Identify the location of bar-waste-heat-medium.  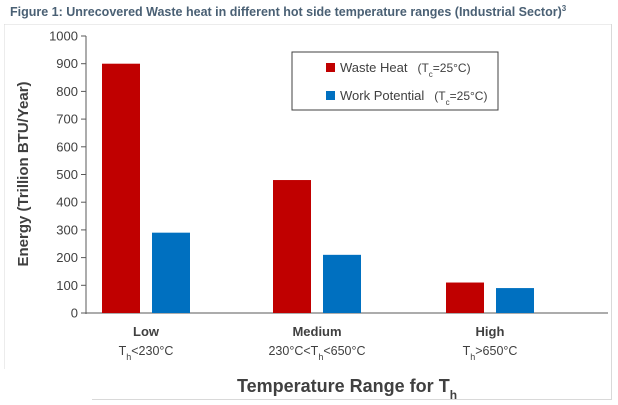
(292, 246).